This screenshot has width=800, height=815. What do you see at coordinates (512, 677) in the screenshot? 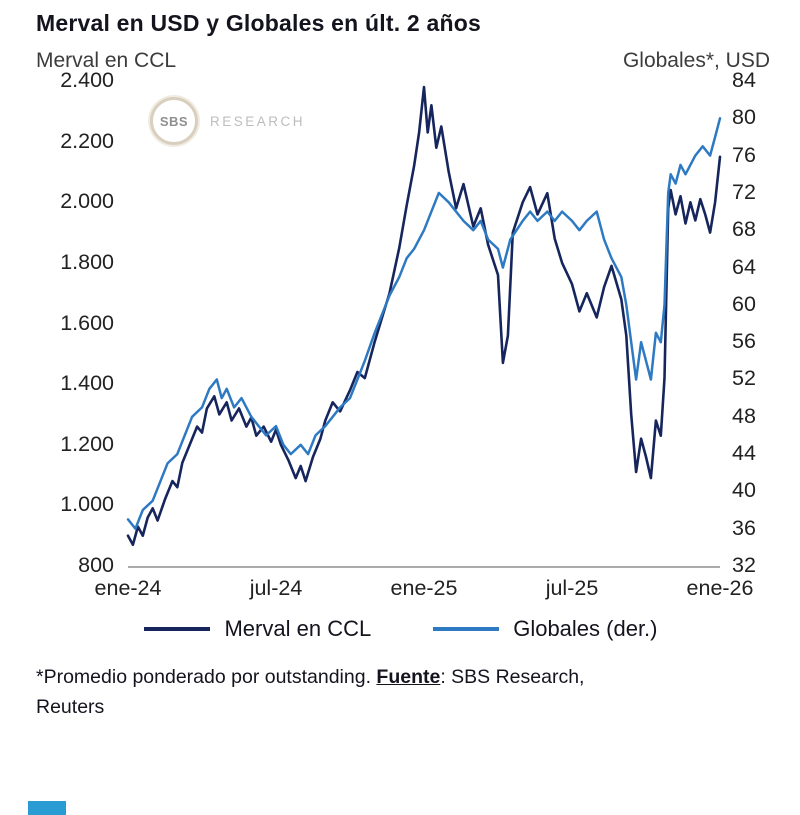
I see `footnote-source: : SBS Research,` at bounding box center [512, 677].